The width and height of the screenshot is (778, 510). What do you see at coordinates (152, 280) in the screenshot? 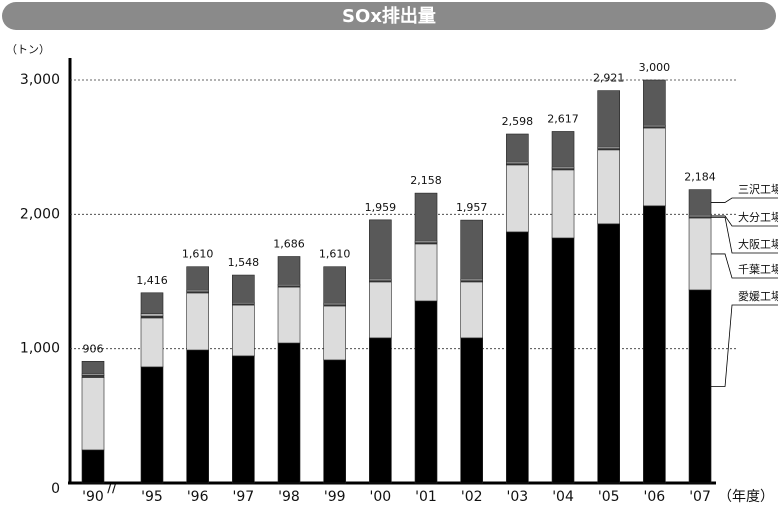
I see `total-label: 1,416` at bounding box center [152, 280].